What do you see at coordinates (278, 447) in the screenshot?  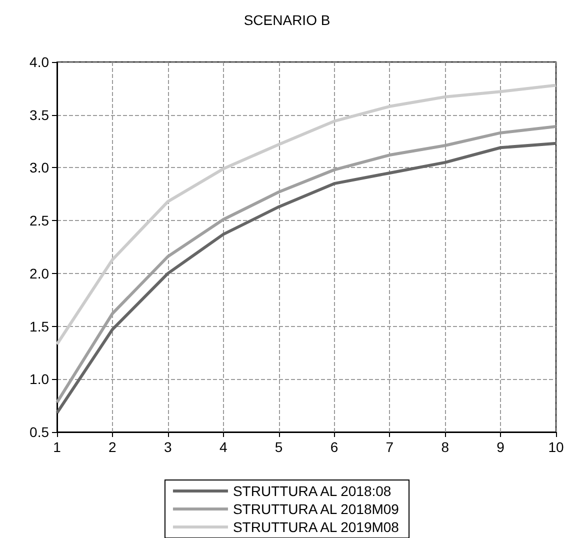 I see `x-tick-label: 5` at bounding box center [278, 447].